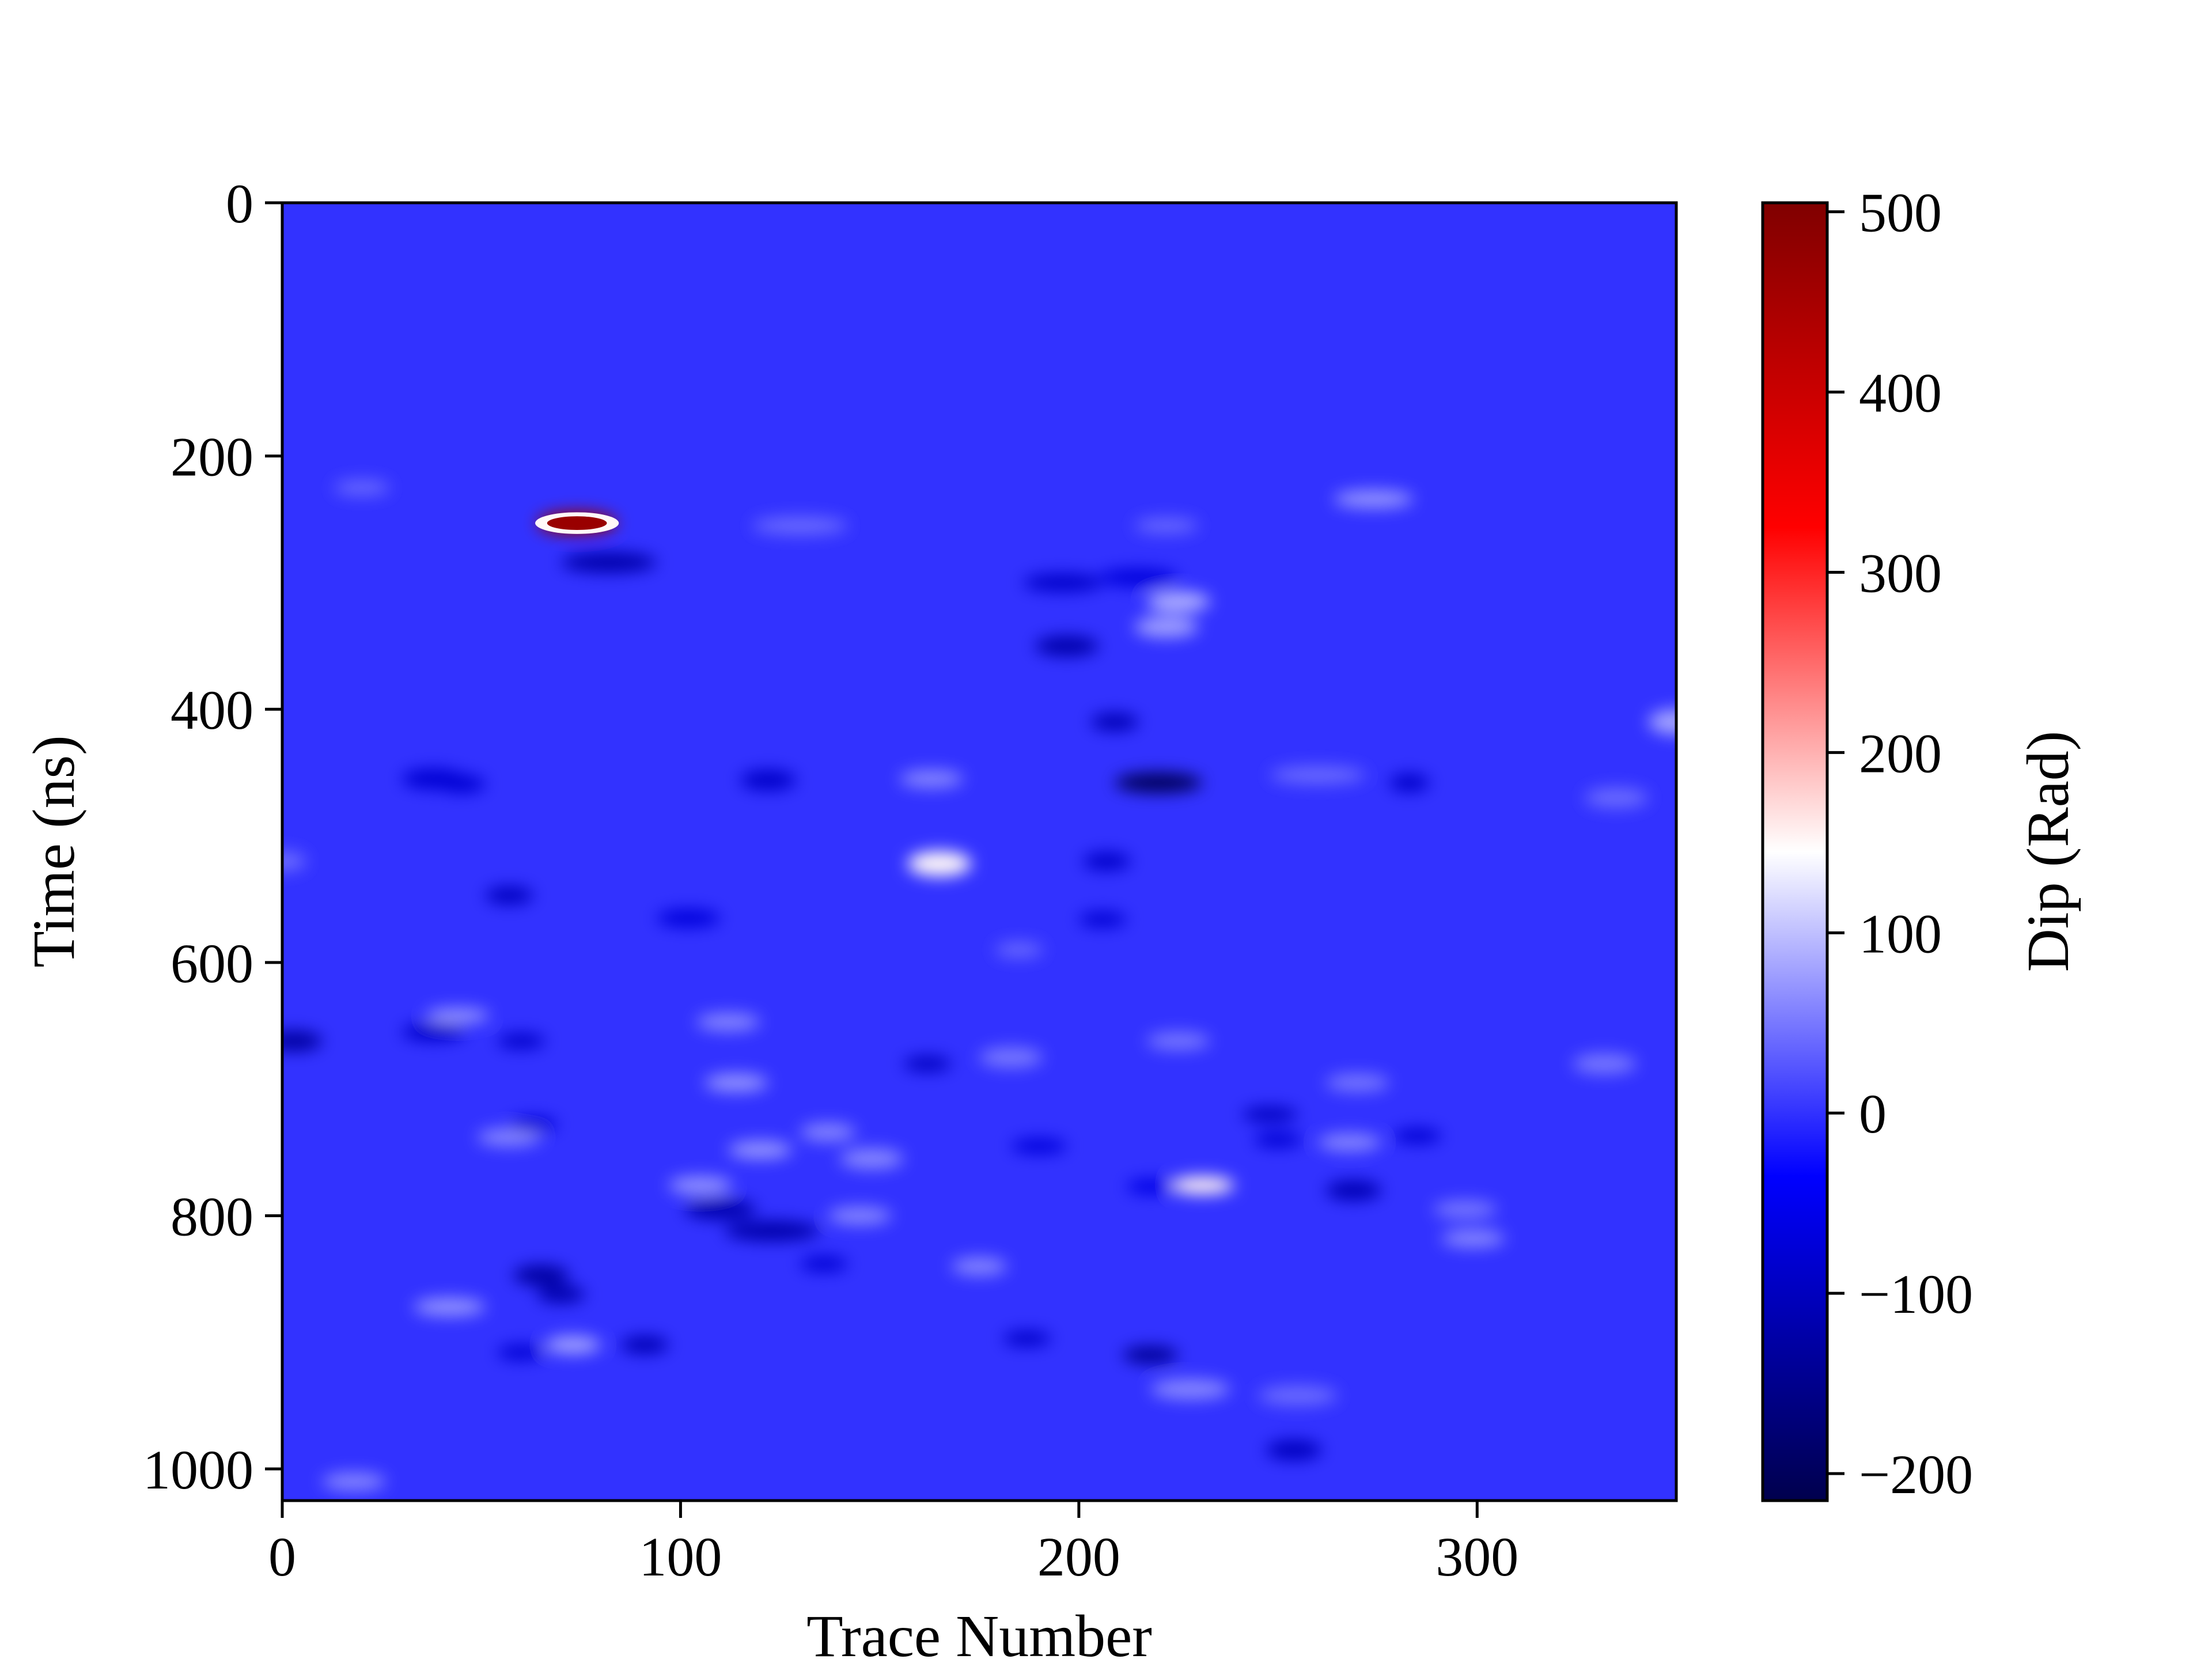 Image resolution: width=2212 pixels, height=1659 pixels. Describe the element at coordinates (282, 1557) in the screenshot. I see `x-tick-label: 0` at that location.